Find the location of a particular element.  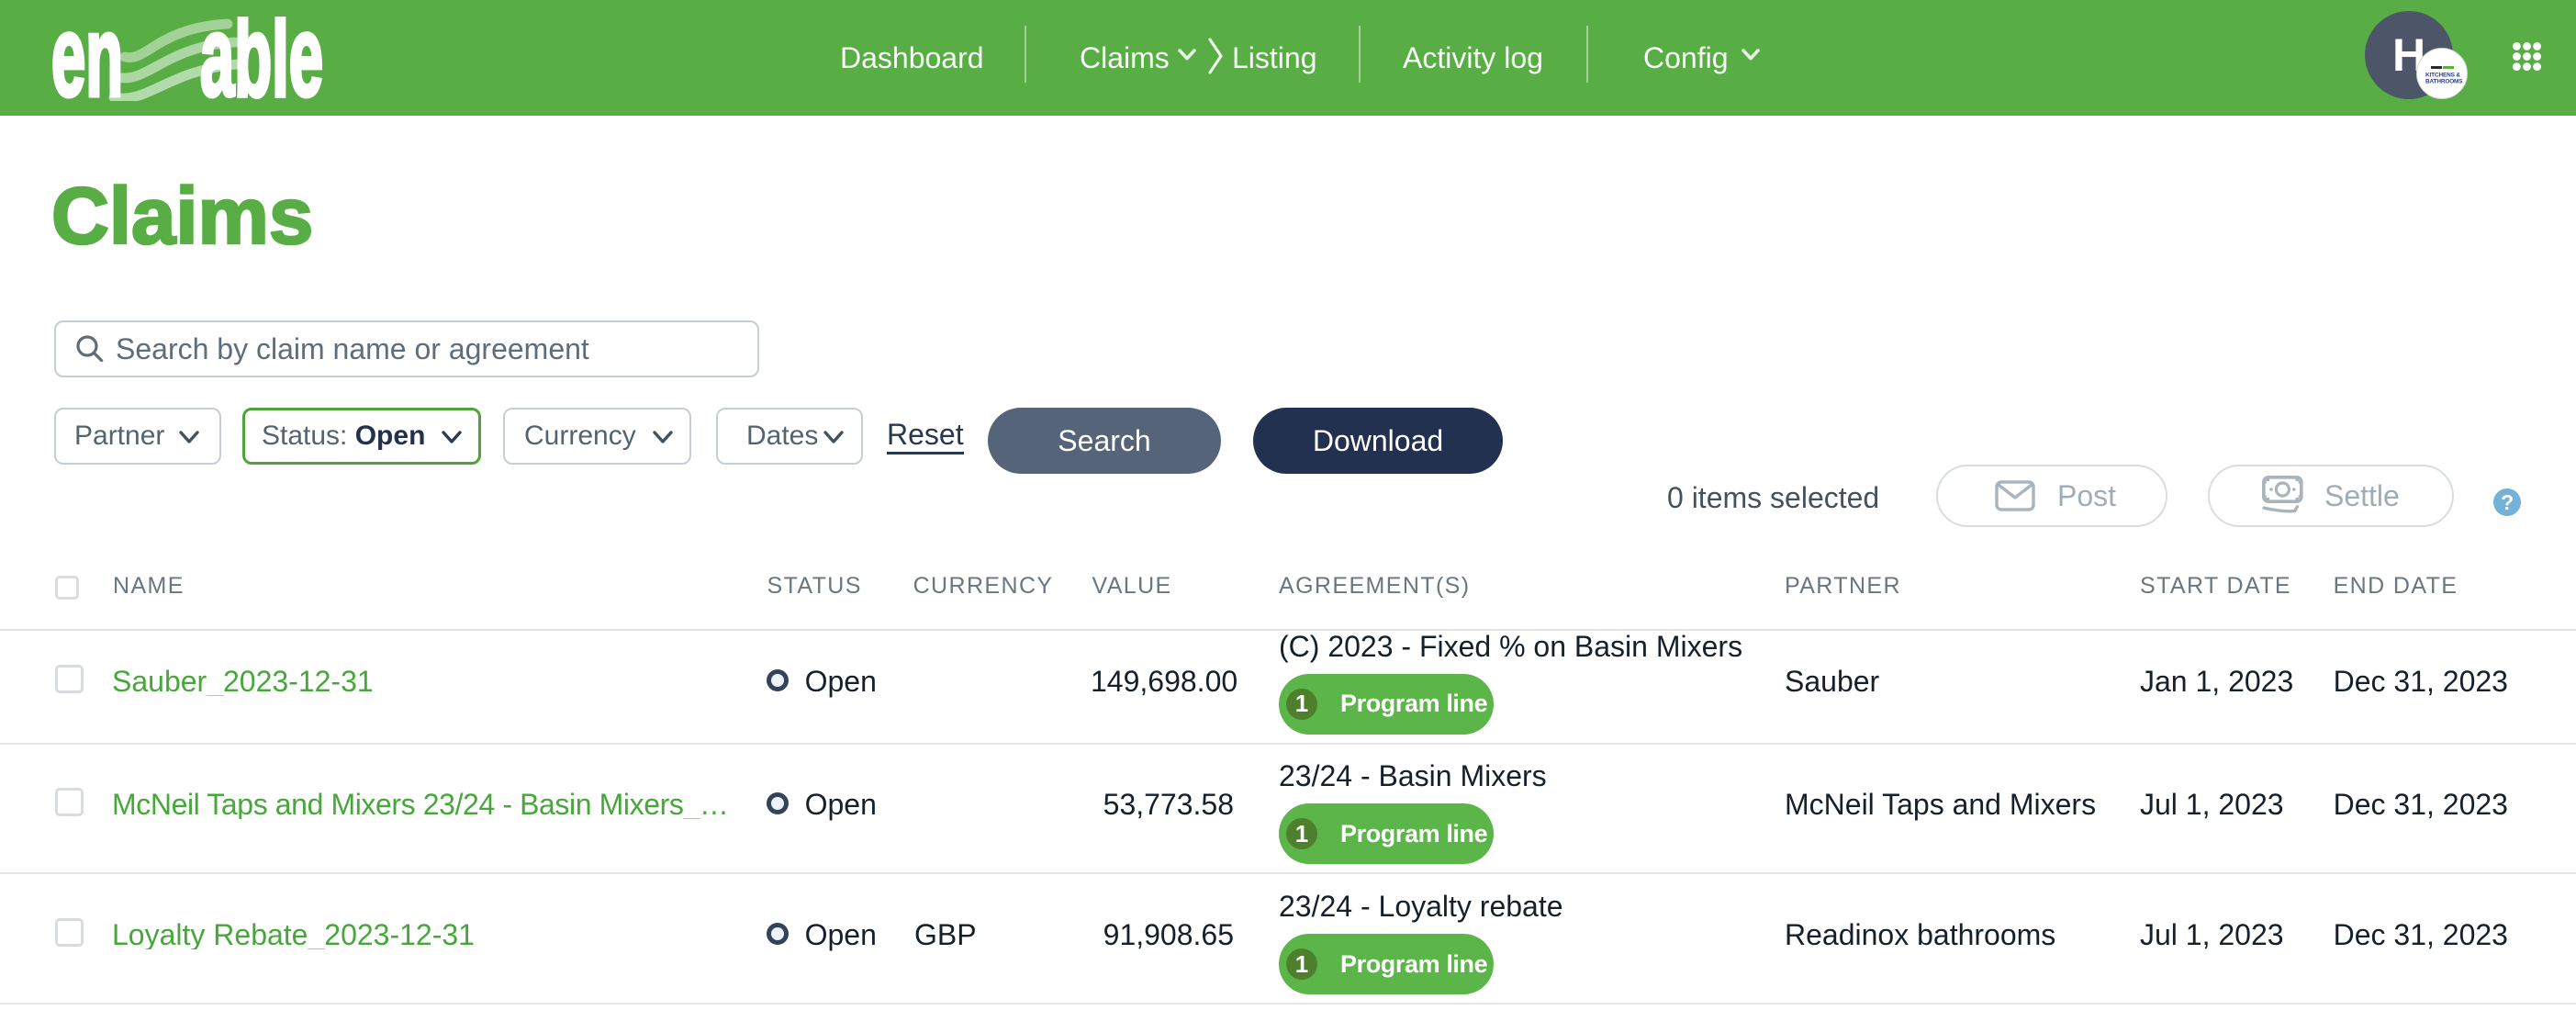

svg-text: able is located at coordinates (261, 59).